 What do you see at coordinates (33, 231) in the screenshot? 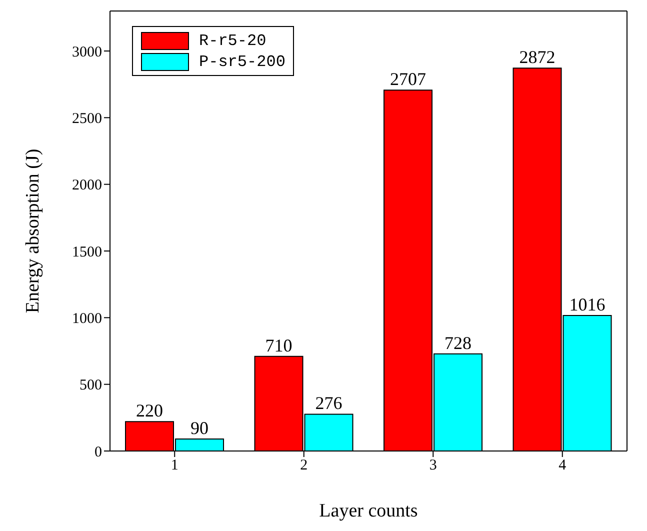
I see `y-axis-title: Energy absorption (J)` at bounding box center [33, 231].